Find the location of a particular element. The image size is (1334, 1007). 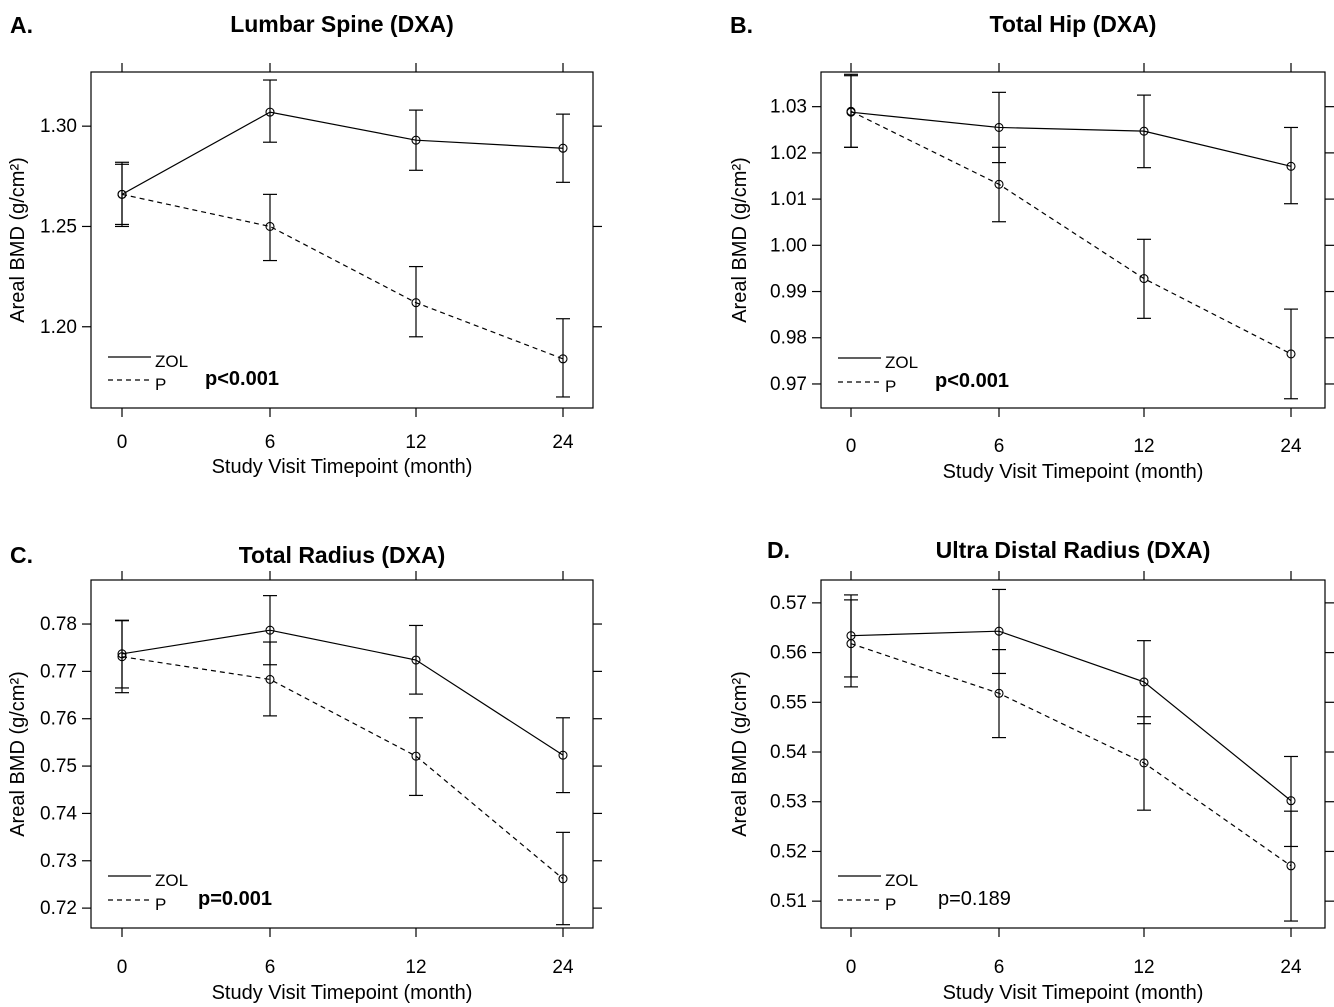

panel-letter: D. is located at coordinates (778, 550).